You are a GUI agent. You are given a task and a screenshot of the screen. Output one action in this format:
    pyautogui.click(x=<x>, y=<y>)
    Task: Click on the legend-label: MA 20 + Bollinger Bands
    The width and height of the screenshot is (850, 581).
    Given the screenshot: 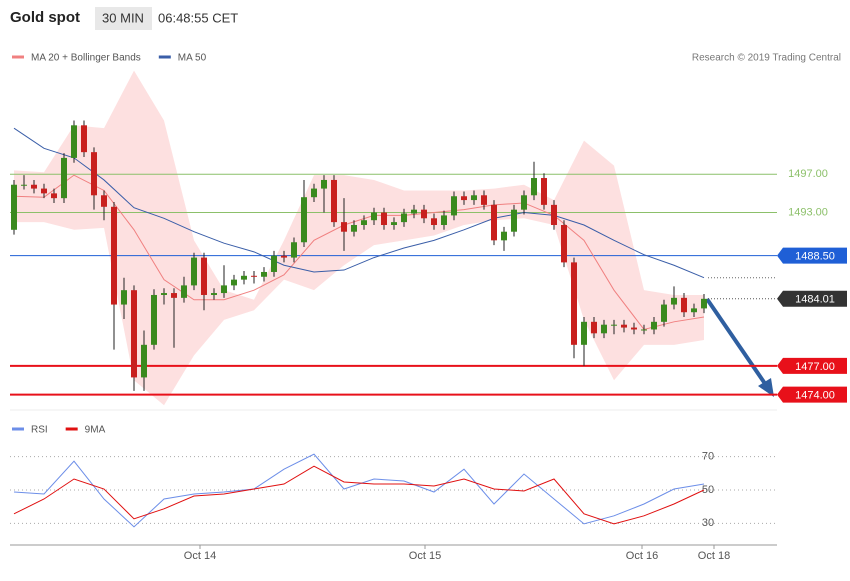 What is the action you would take?
    pyautogui.click(x=86, y=58)
    